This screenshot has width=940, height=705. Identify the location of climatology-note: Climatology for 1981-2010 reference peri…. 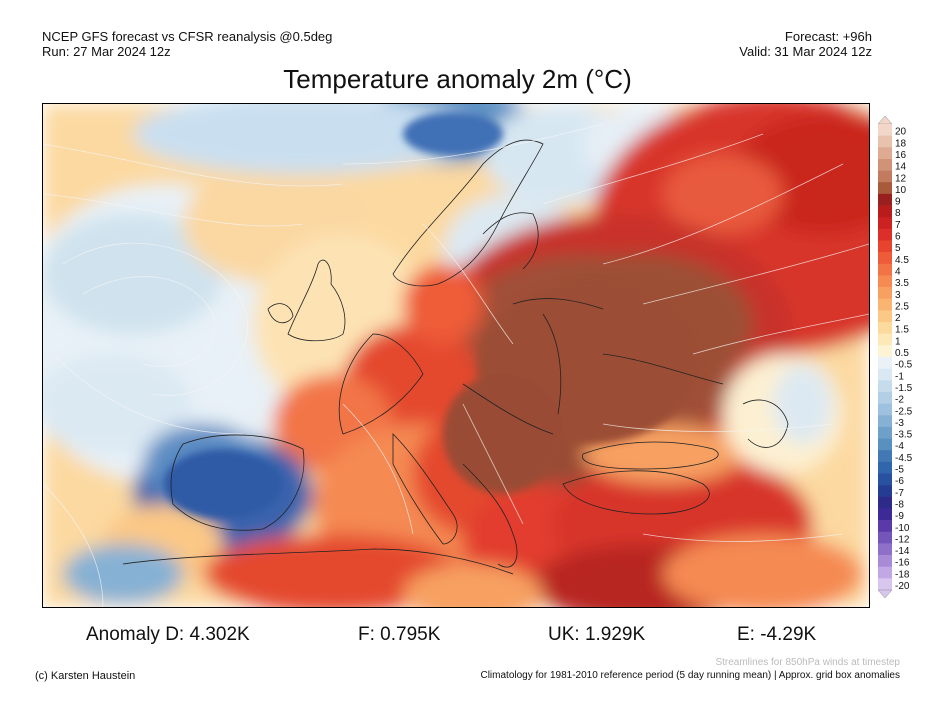
(690, 675).